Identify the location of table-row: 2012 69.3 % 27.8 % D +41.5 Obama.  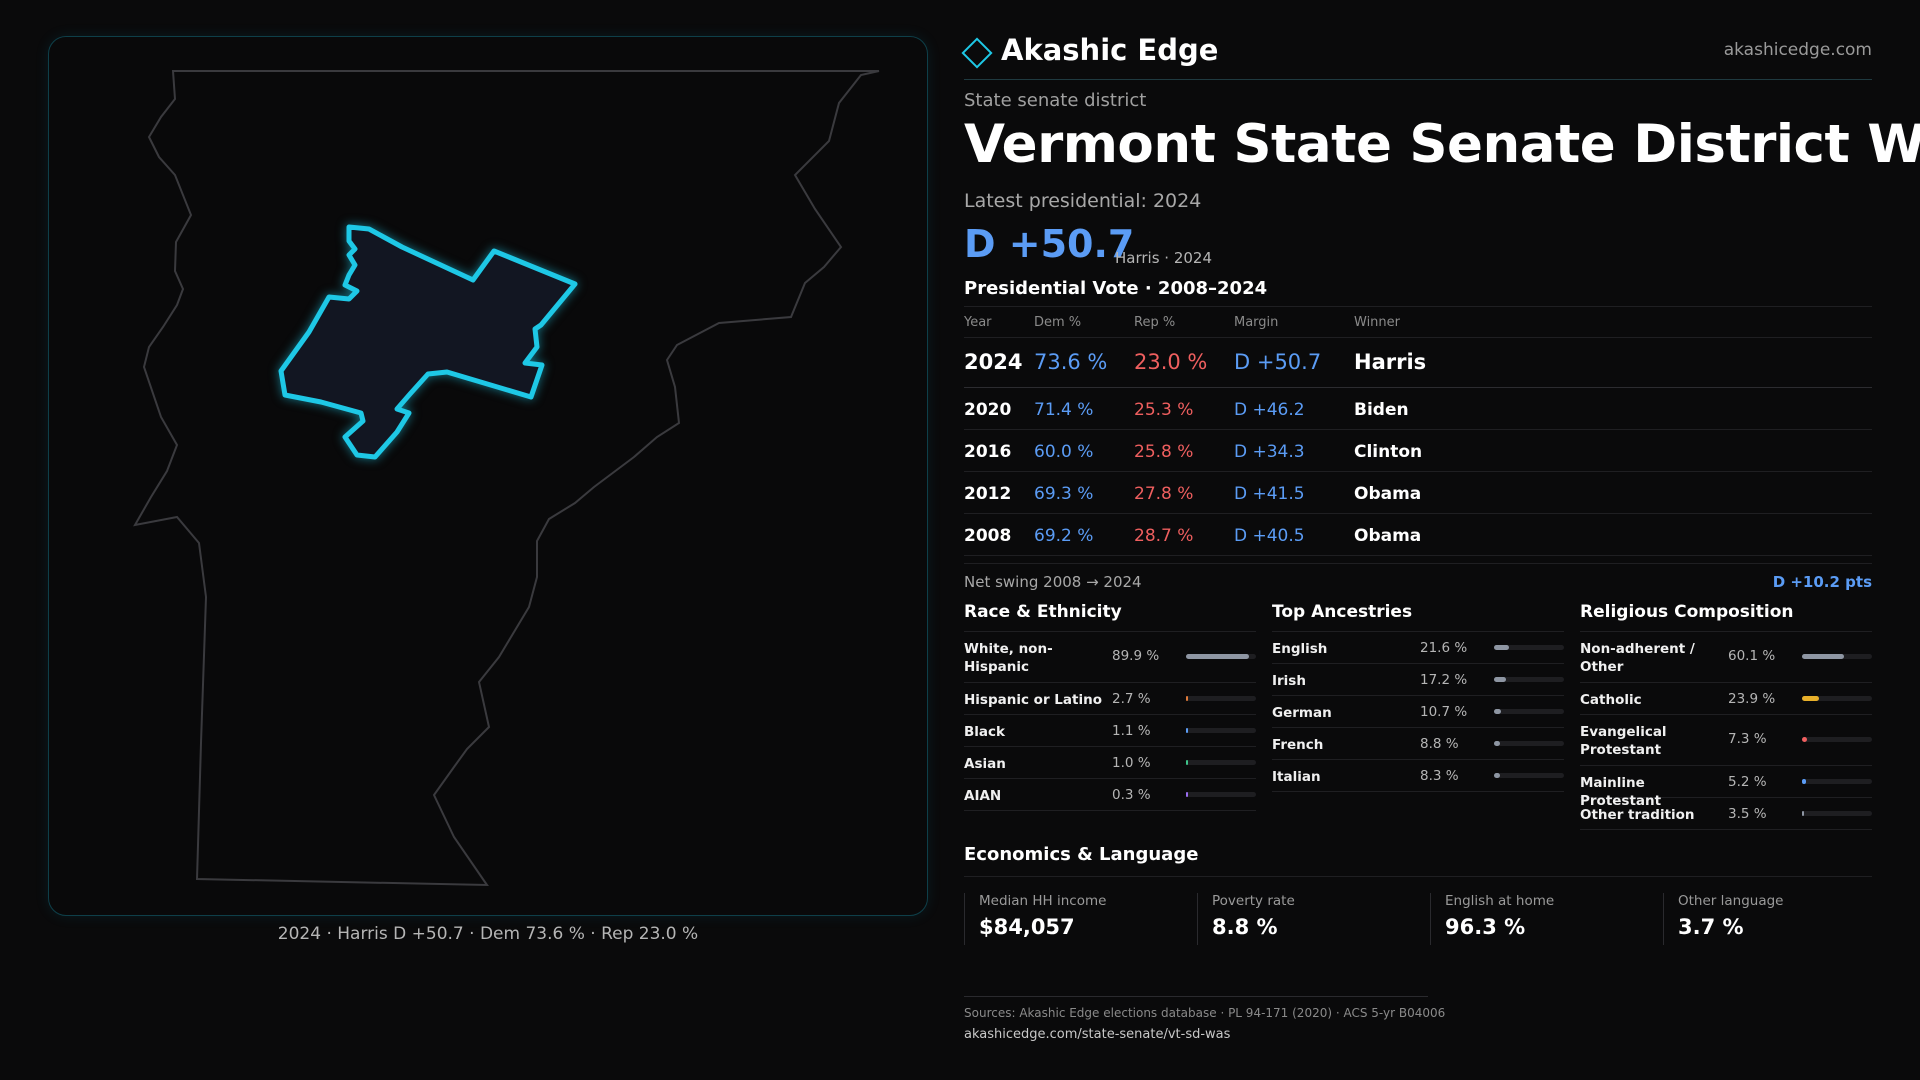
(1418, 493).